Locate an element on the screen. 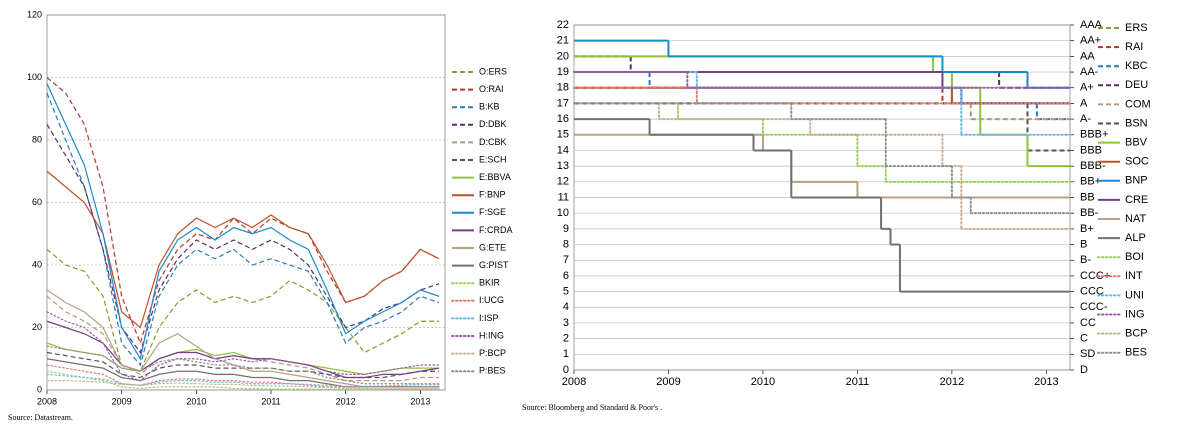  legend-label: D:CBK is located at coordinates (493, 142).